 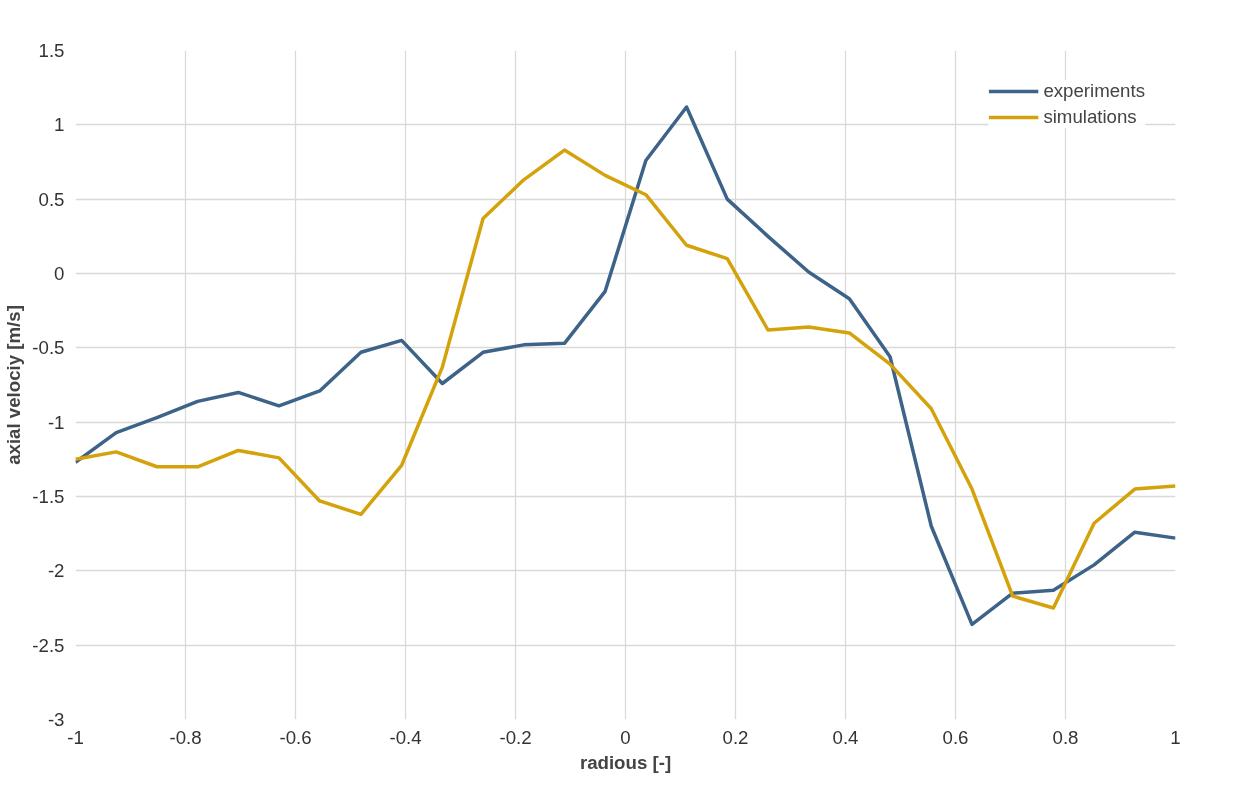 What do you see at coordinates (955, 737) in the screenshot?
I see `x-tick-label: 0.6` at bounding box center [955, 737].